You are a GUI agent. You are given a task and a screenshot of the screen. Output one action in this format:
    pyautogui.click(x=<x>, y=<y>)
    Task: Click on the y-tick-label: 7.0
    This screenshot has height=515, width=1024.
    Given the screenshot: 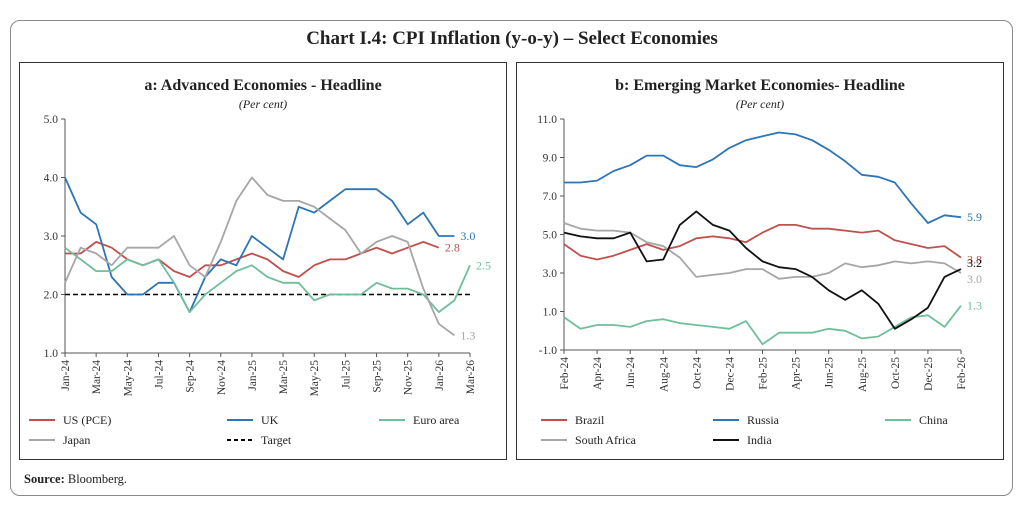 What is the action you would take?
    pyautogui.click(x=550, y=197)
    